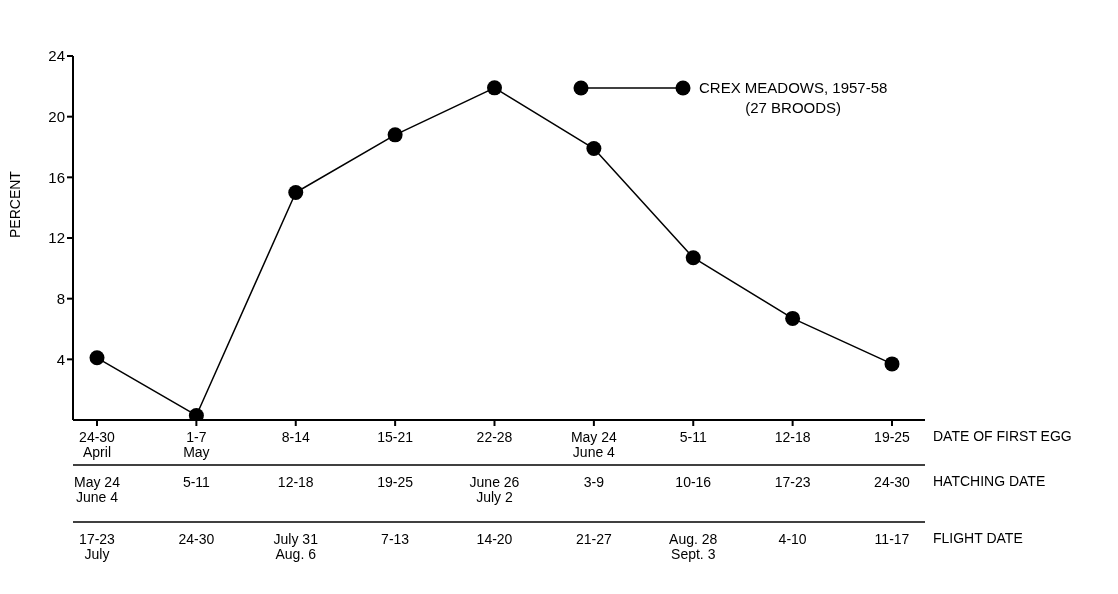  What do you see at coordinates (56, 56) in the screenshot?
I see `y-tick-label: 24` at bounding box center [56, 56].